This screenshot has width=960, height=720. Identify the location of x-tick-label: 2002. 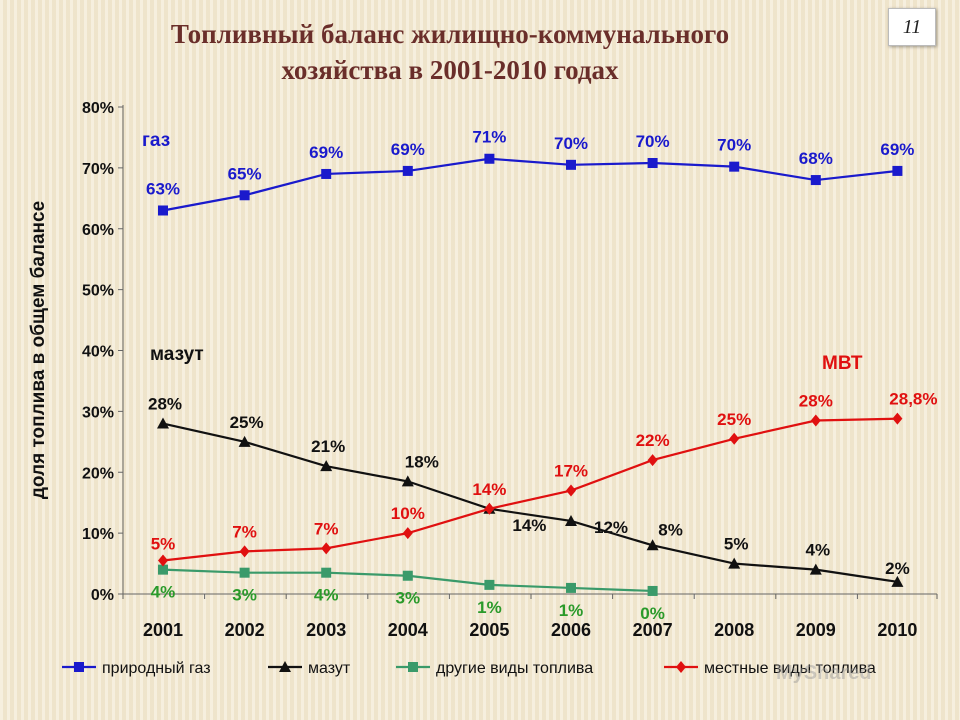
(245, 630).